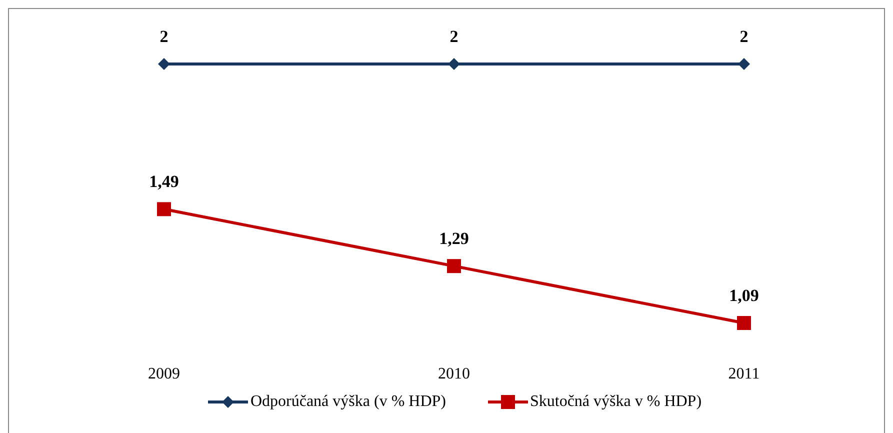  What do you see at coordinates (744, 295) in the screenshot?
I see `data-label: 1,09` at bounding box center [744, 295].